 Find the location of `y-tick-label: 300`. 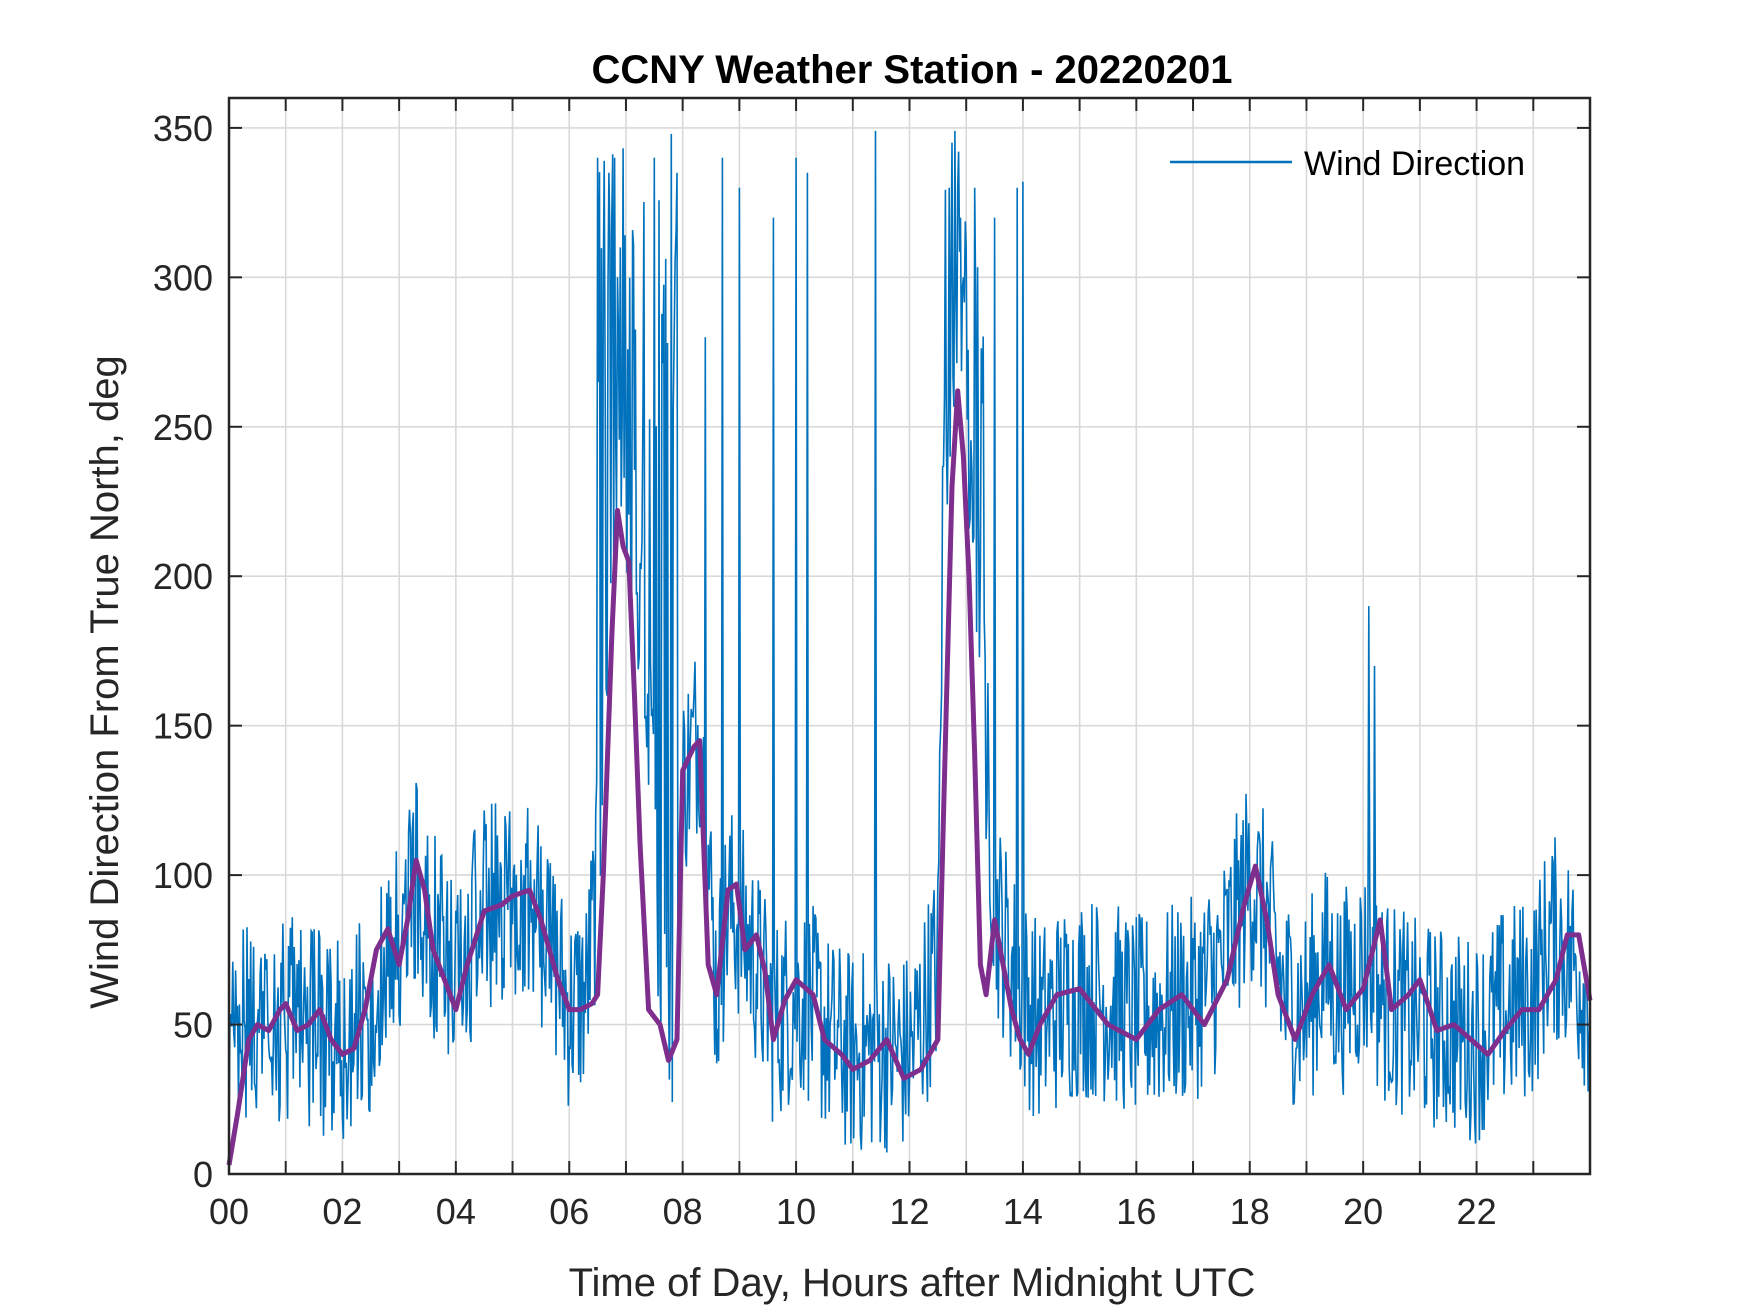

y-tick-label: 300 is located at coordinates (183, 277).